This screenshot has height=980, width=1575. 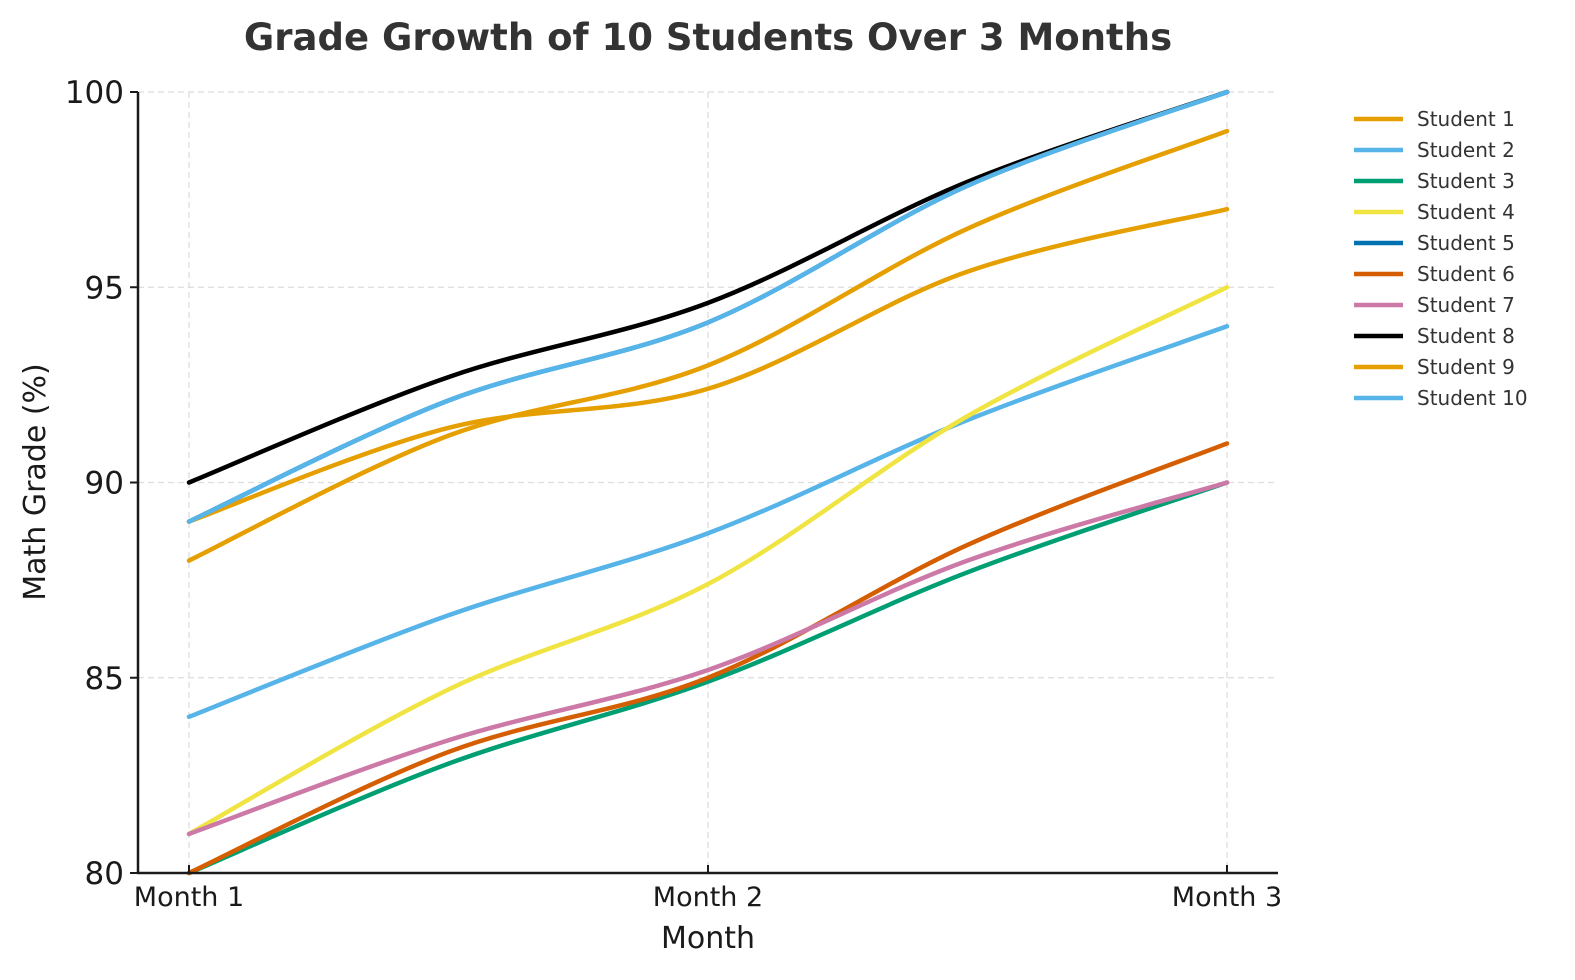 I want to click on x-tick-label: Month 3, so click(x=1227, y=897).